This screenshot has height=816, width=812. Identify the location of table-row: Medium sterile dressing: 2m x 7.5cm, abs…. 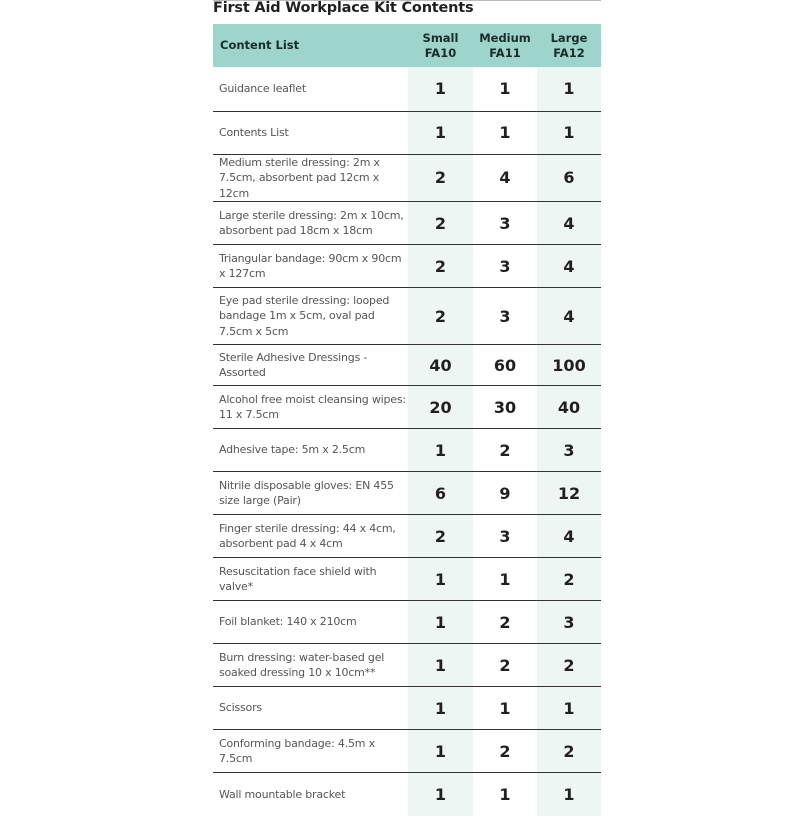
(407, 178).